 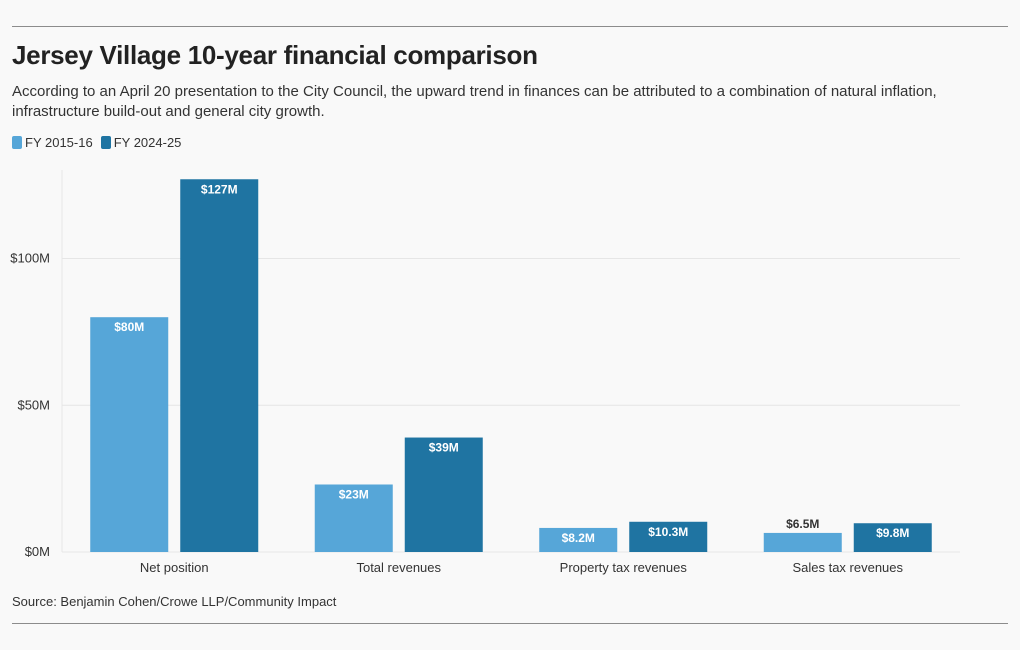 I want to click on x-tick-label-total-revenues: Total revenues, so click(x=398, y=567).